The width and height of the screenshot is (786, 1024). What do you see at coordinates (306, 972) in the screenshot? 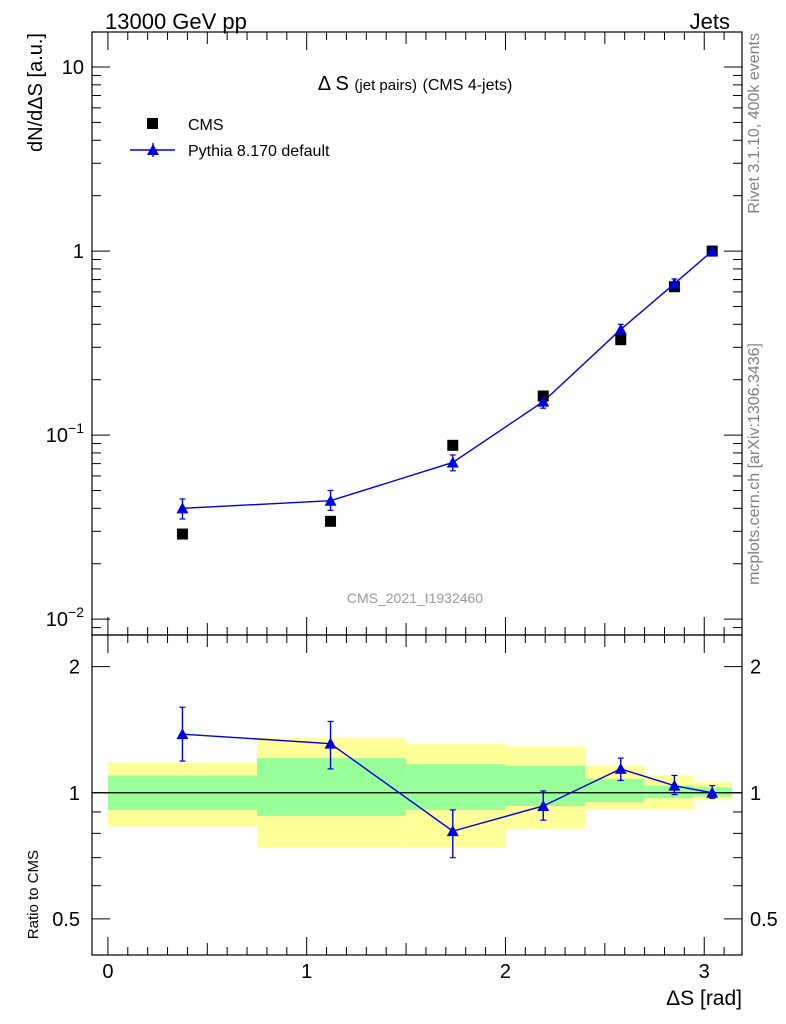
I see `x-tick-label-1: 1` at bounding box center [306, 972].